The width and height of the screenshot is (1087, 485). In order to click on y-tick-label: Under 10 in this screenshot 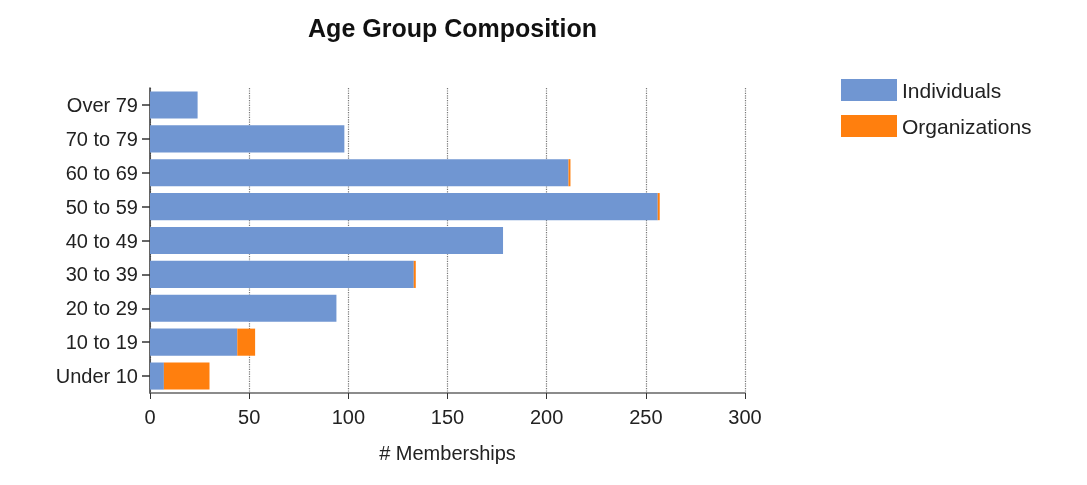, I will do `click(96, 376)`.